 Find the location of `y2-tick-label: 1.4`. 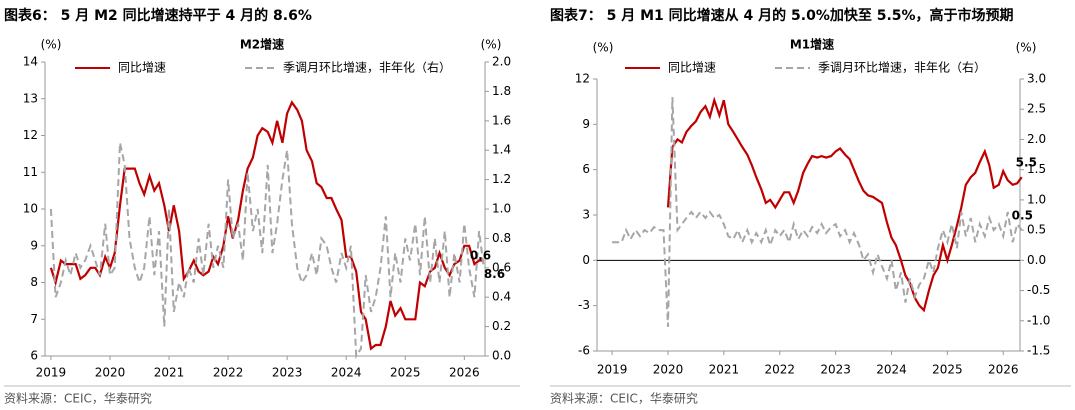

y2-tick-label: 1.4 is located at coordinates (501, 150).